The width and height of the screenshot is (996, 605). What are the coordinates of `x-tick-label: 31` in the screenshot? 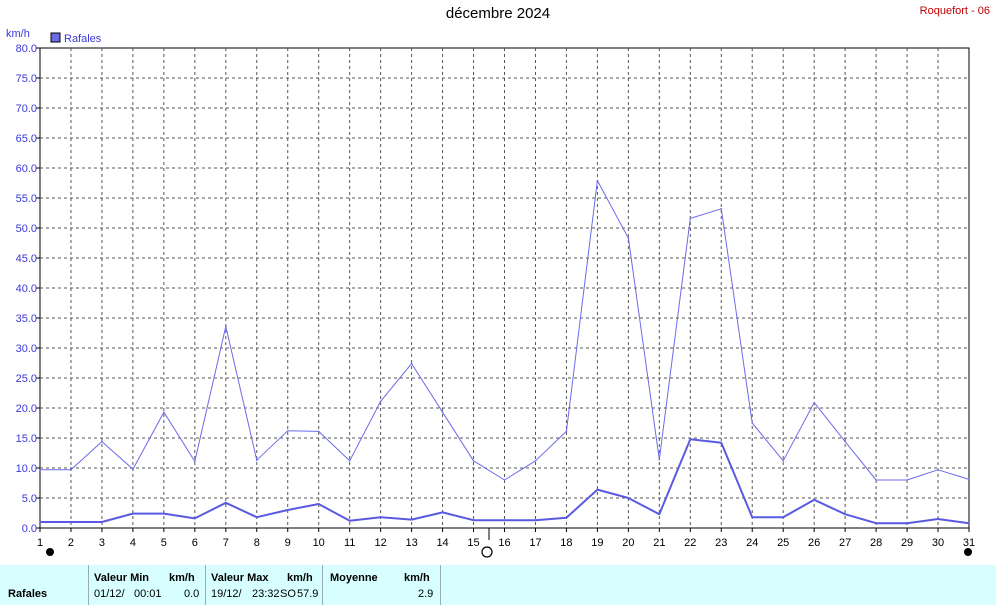 It's located at (969, 543).